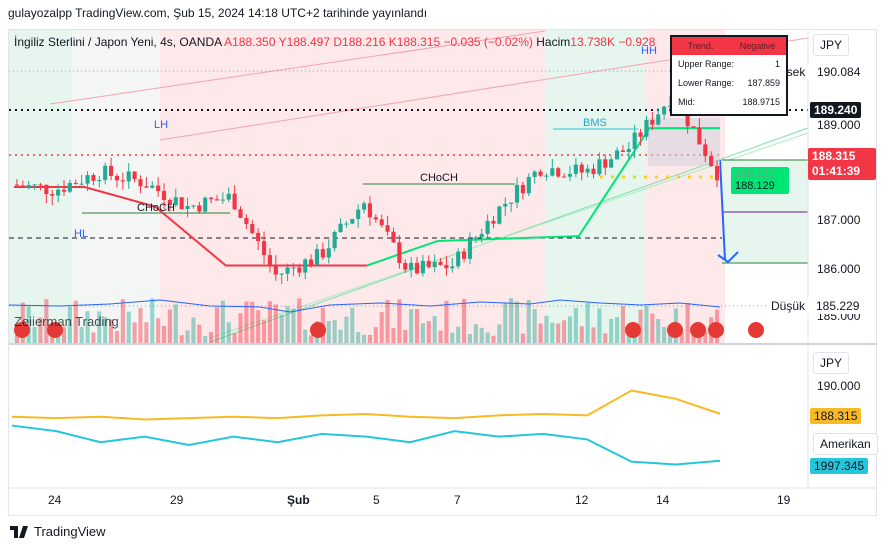 This screenshot has height=549, width=885. What do you see at coordinates (250, 42) in the screenshot?
I see `open-value: A188.350` at bounding box center [250, 42].